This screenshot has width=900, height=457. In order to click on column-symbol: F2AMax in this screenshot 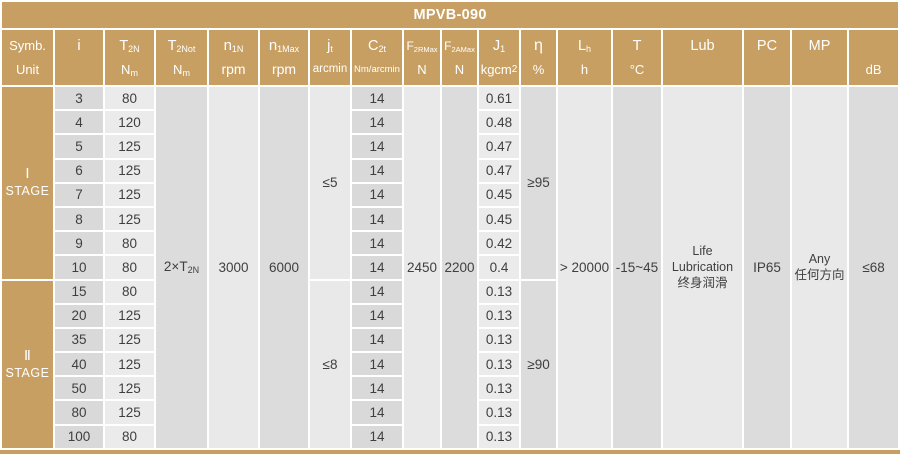, I will do `click(459, 44)`.